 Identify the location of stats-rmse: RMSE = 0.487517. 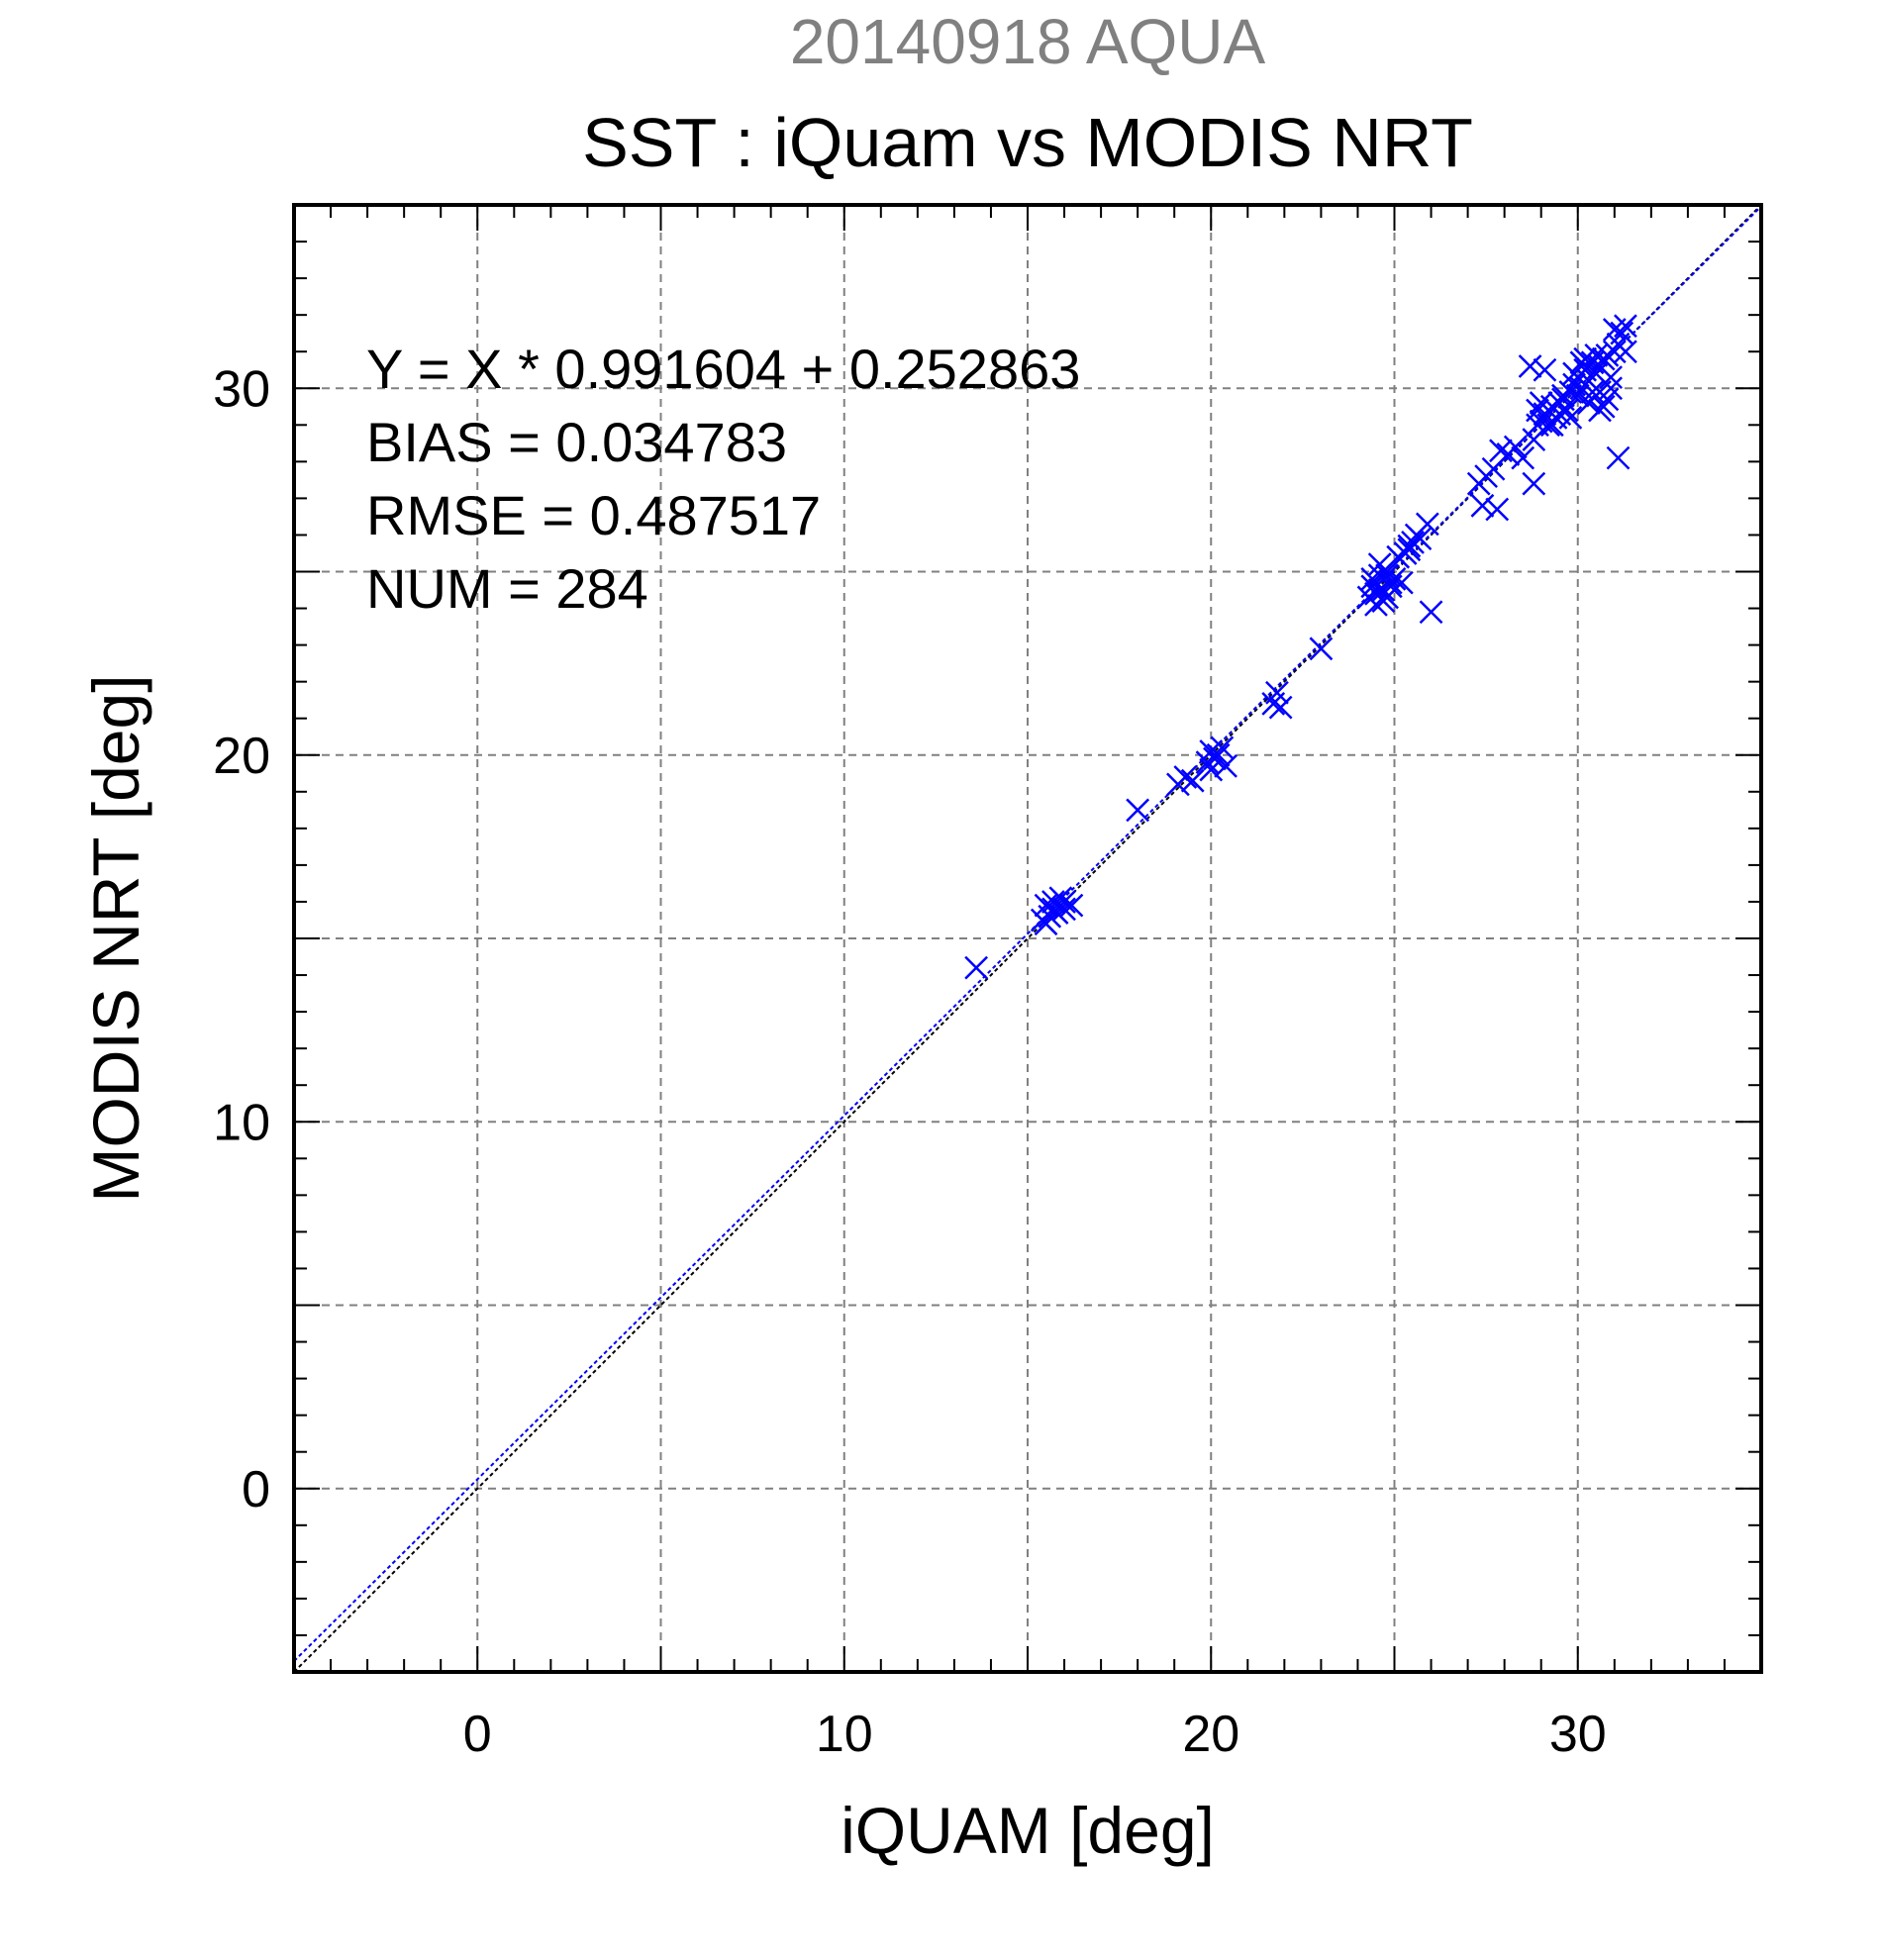
(593, 515).